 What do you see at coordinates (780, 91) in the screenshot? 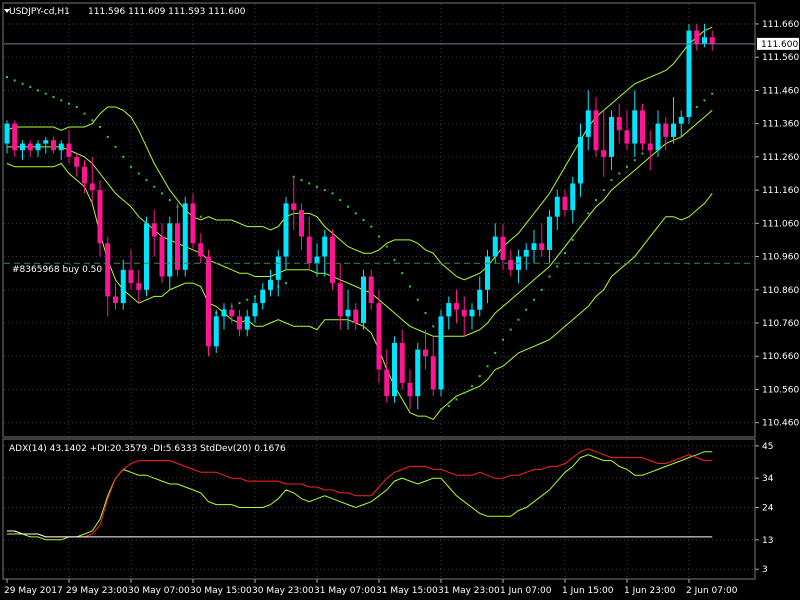
I see `price-tick-label: 111.460` at bounding box center [780, 91].